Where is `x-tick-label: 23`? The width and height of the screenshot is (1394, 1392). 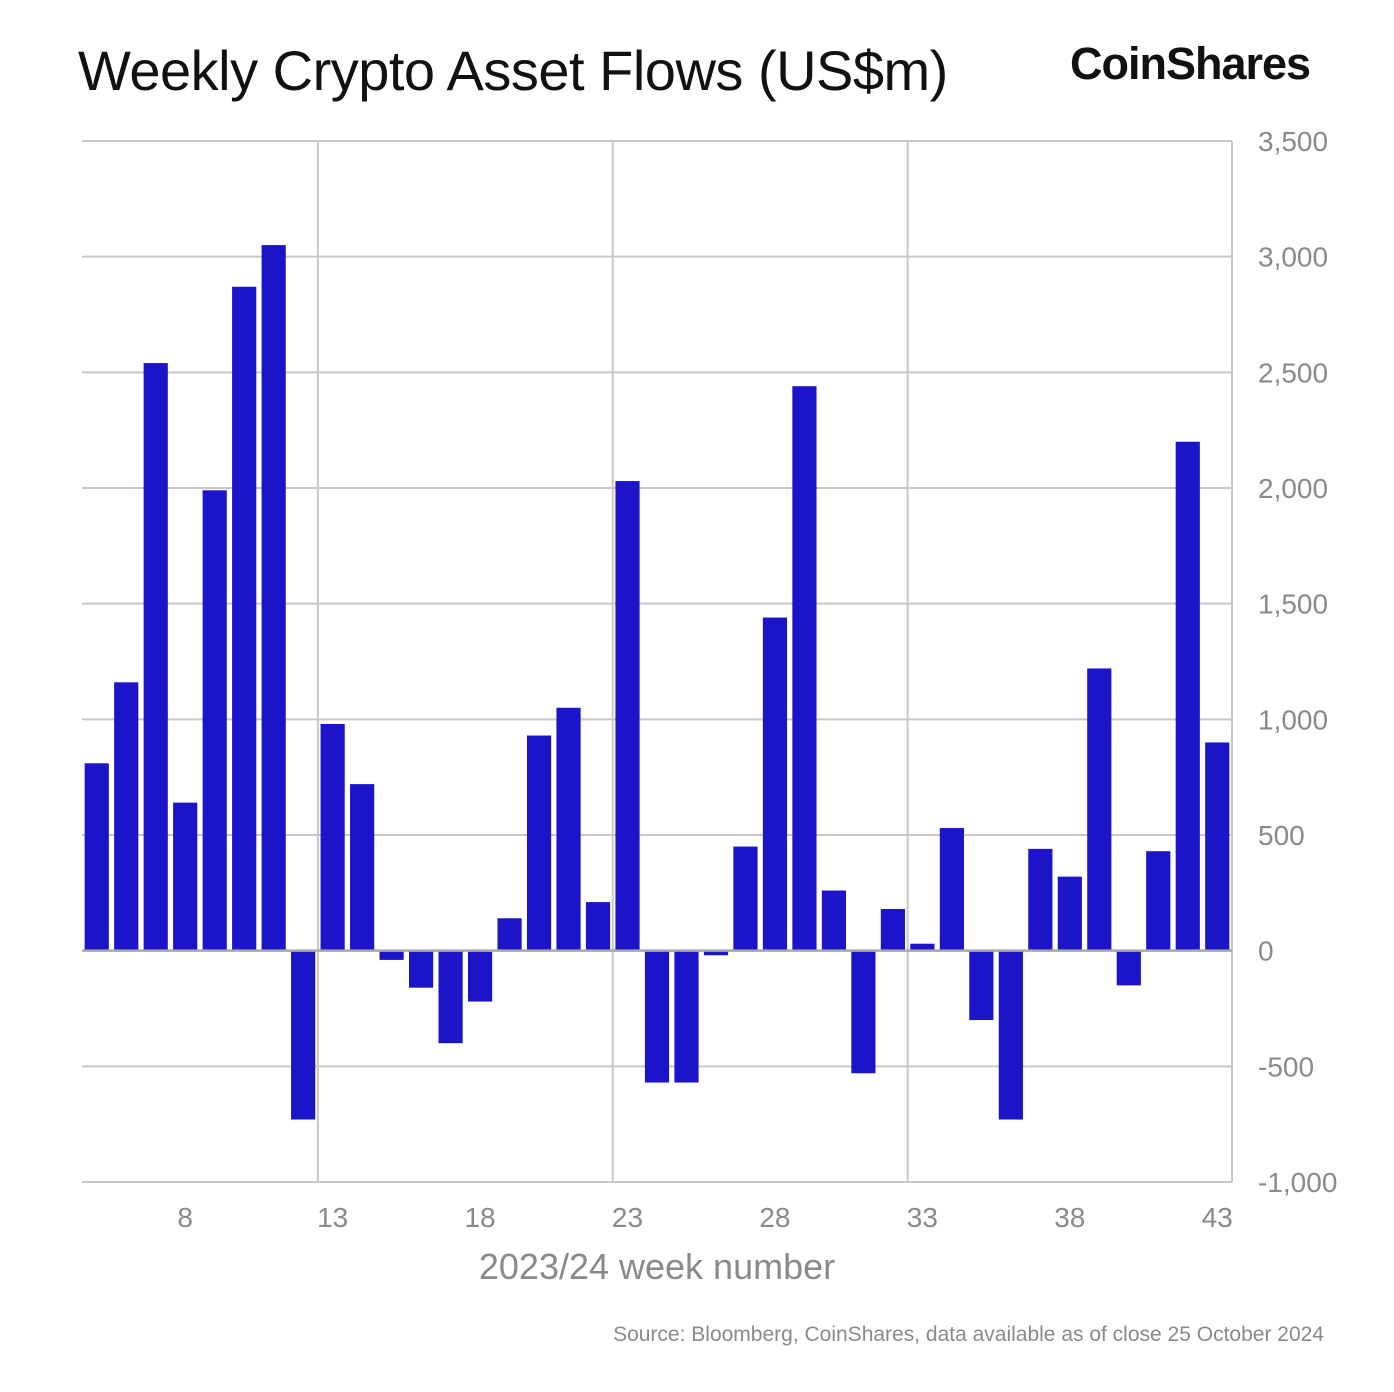 x-tick-label: 23 is located at coordinates (627, 1217).